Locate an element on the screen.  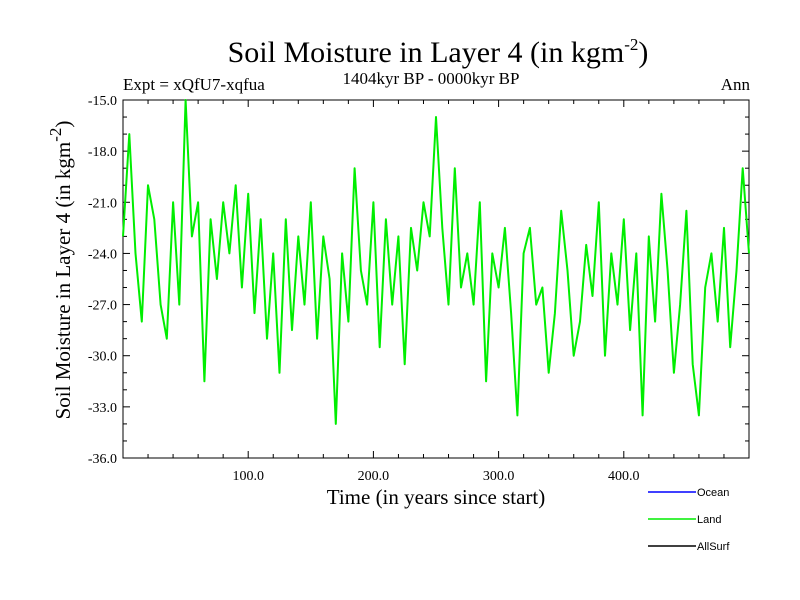
legend-label-land: Land is located at coordinates (709, 520).